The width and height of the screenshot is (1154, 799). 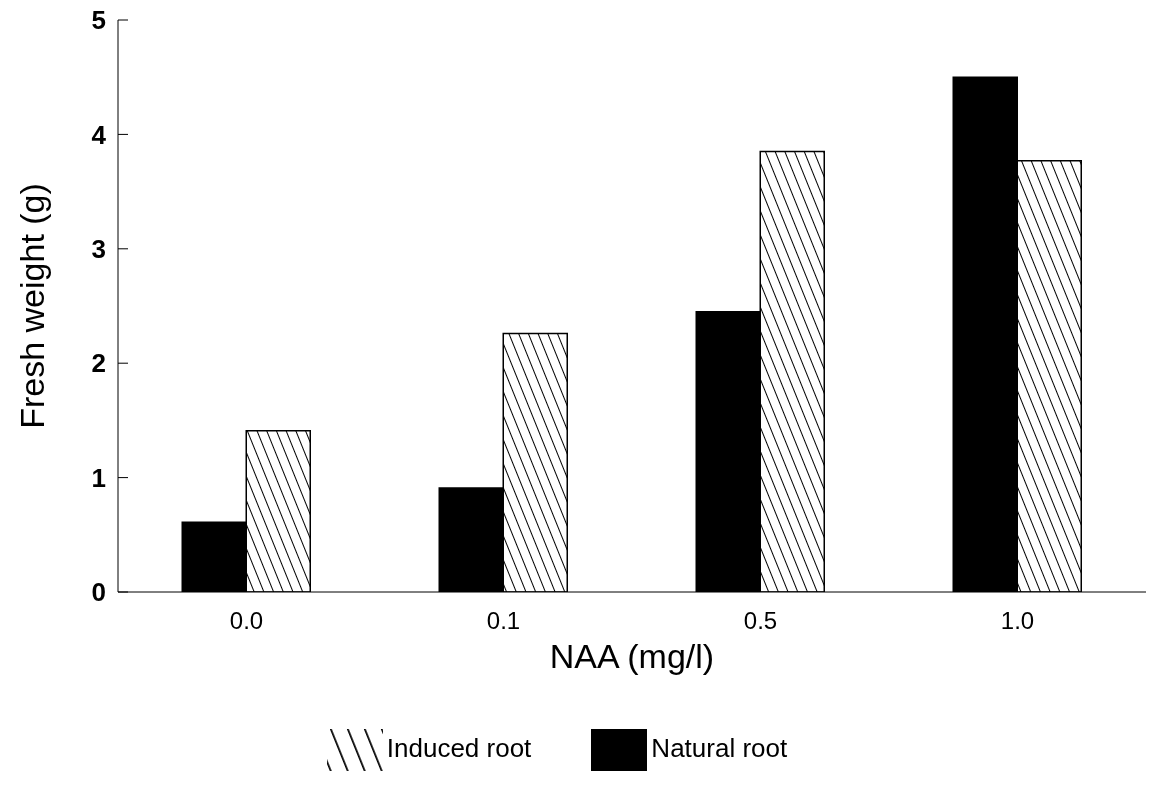 I want to click on legend-label: Natural root, so click(x=719, y=747).